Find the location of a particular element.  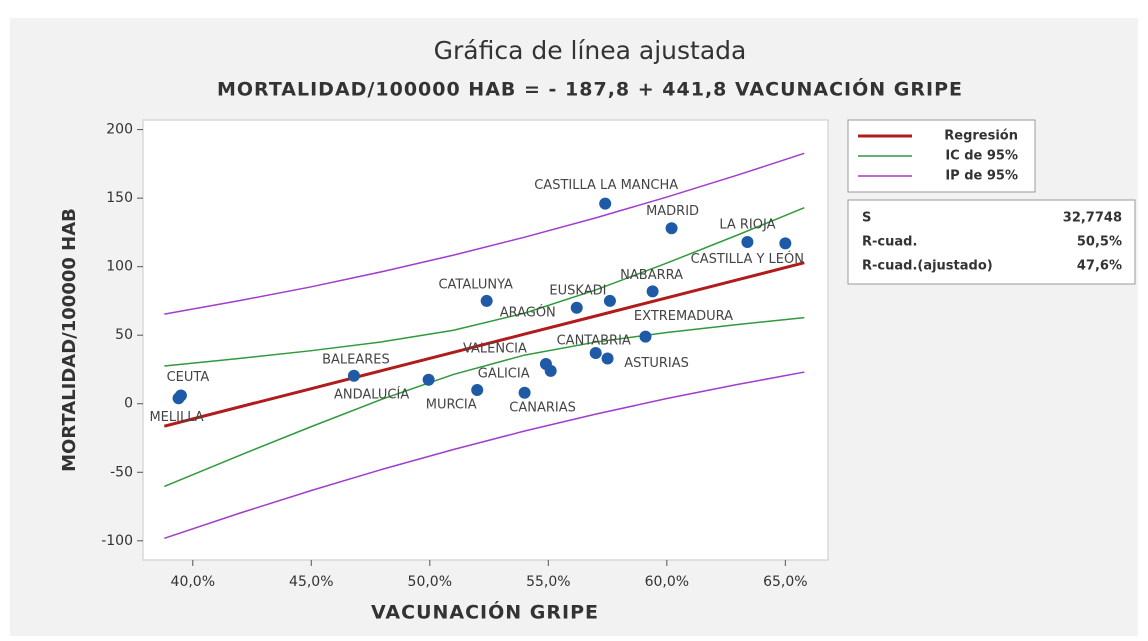

y-tick-label: -100 is located at coordinates (117, 541).